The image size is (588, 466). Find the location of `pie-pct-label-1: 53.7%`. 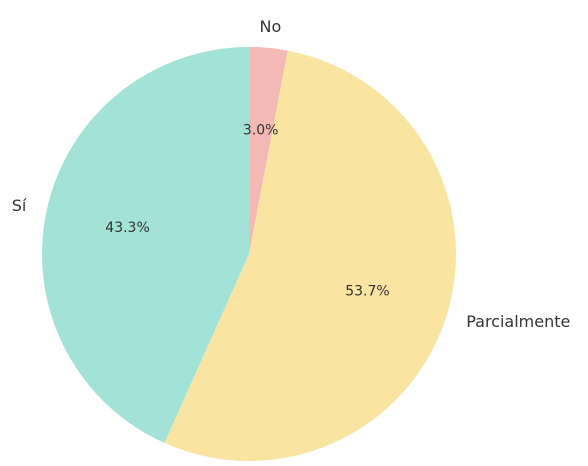

pie-pct-label-1: 53.7% is located at coordinates (367, 291).